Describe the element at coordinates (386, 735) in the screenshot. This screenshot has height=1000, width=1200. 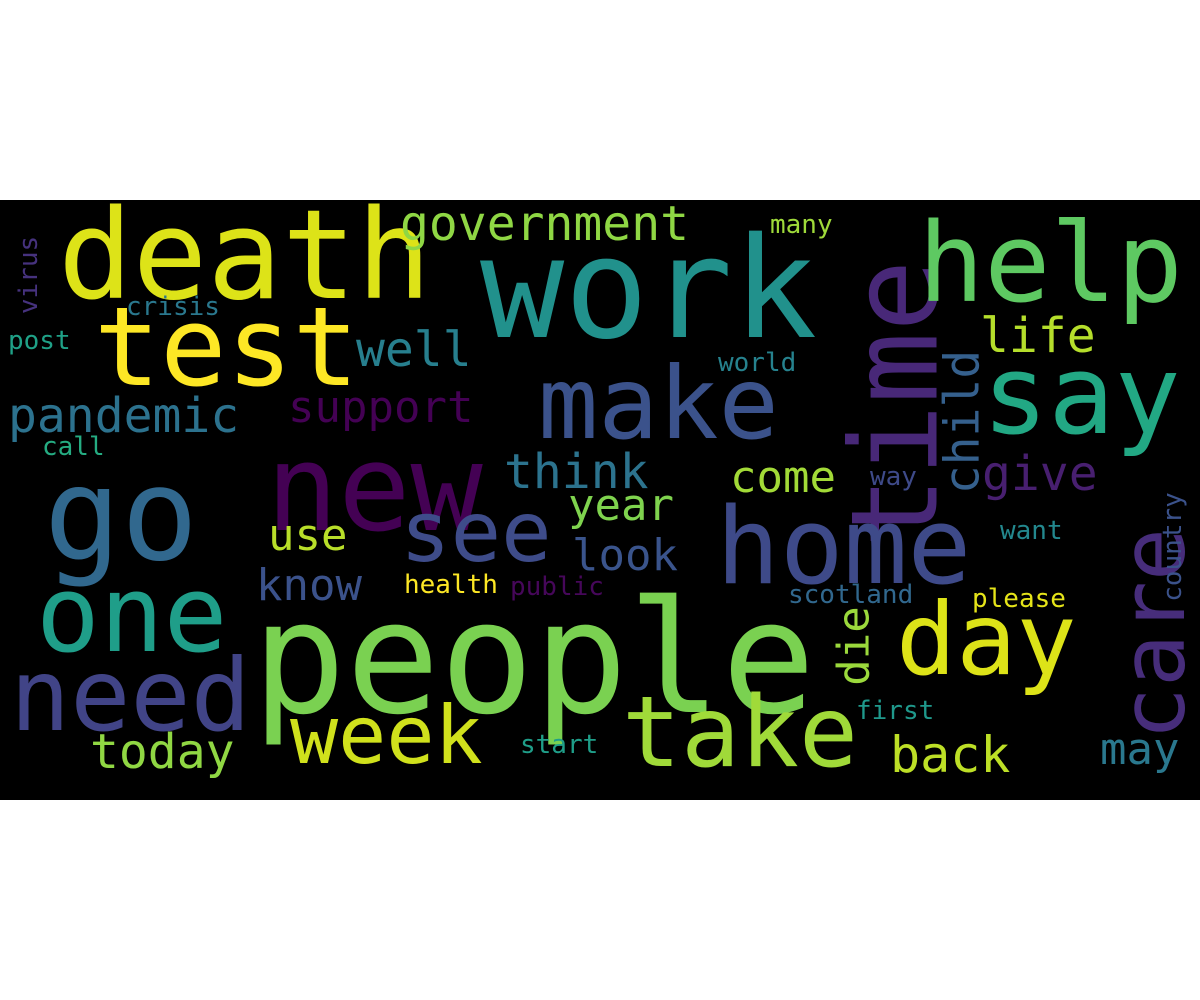
I see `word-week: week` at that location.